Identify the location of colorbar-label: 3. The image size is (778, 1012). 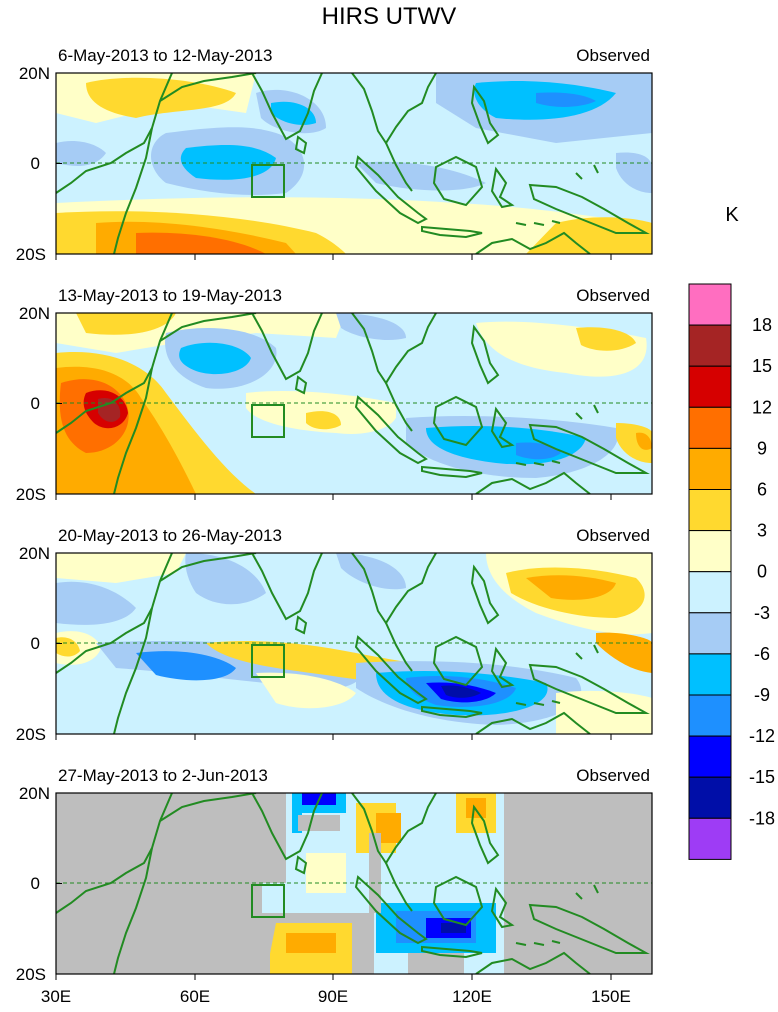
(762, 531).